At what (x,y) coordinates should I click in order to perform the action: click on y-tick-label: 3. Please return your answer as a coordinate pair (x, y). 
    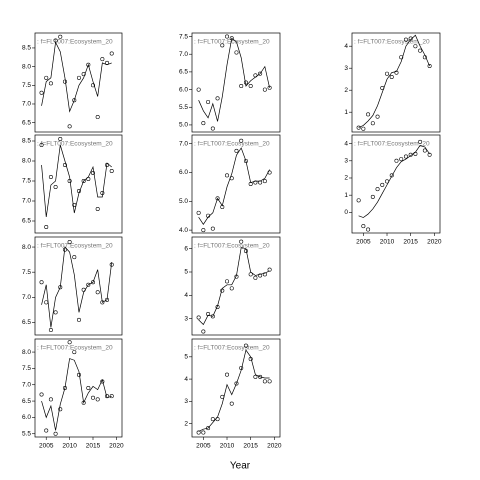
    Looking at the image, I should click on (346, 161).